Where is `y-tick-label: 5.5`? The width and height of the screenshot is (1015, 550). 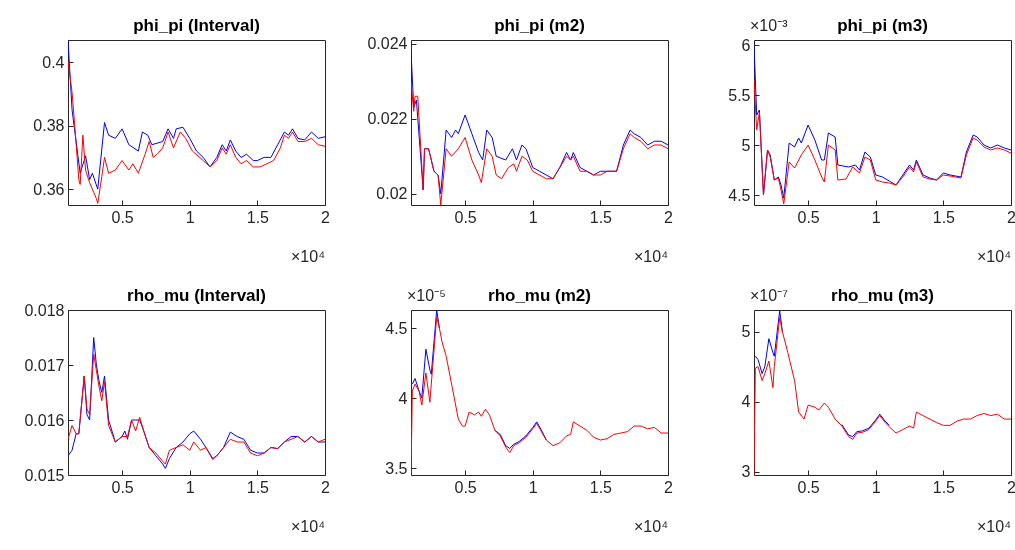
y-tick-label: 5.5 is located at coordinates (739, 95).